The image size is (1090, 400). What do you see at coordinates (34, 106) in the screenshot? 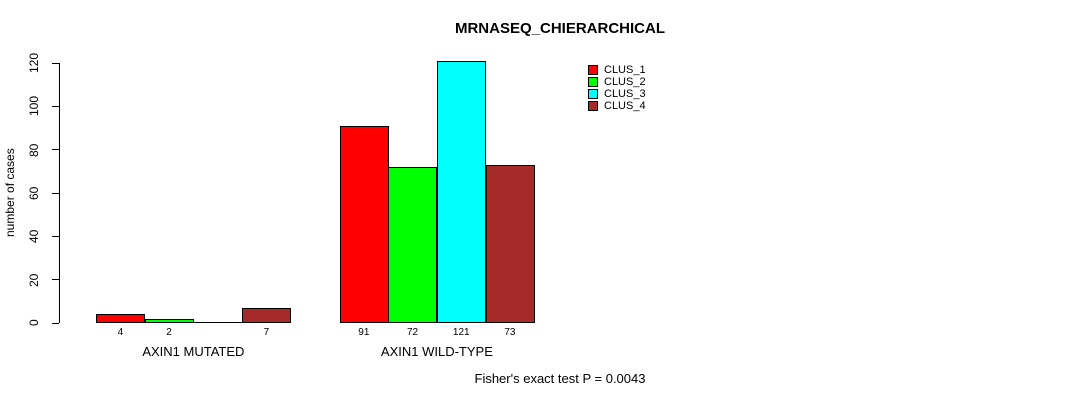
I see `y-tick-label: 100` at bounding box center [34, 106].